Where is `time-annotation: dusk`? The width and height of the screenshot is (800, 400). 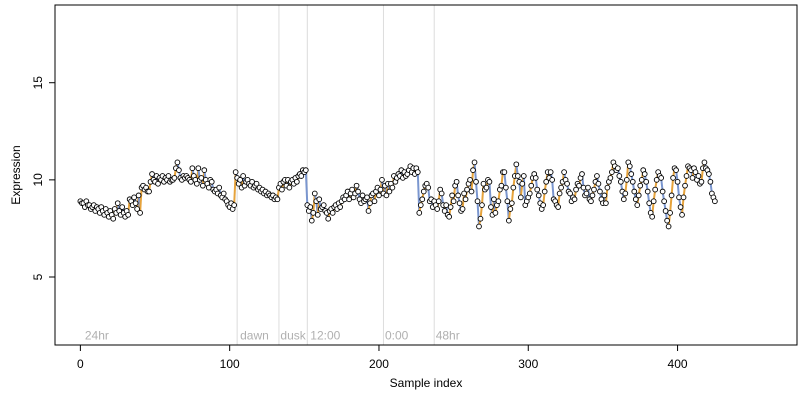 time-annotation: dusk is located at coordinates (293, 335).